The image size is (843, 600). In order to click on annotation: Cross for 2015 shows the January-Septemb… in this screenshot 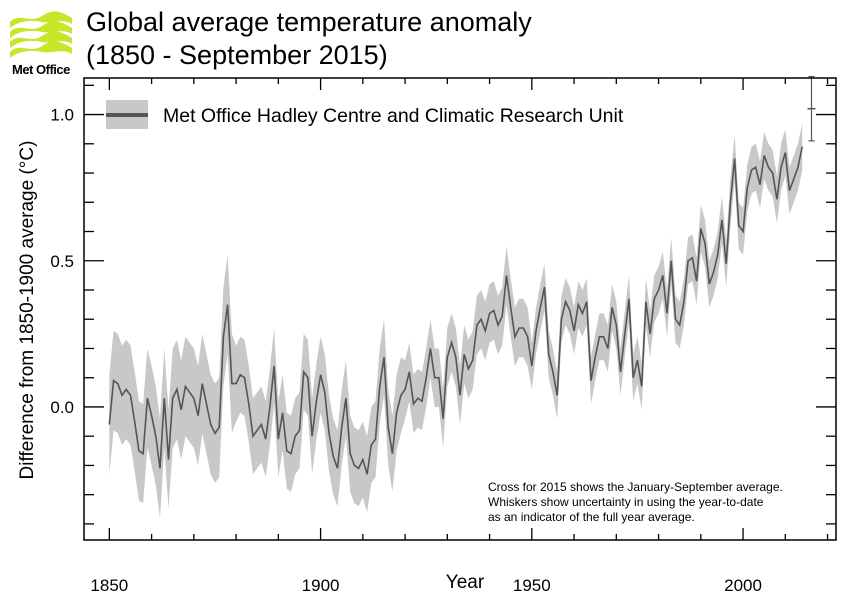, I will do `click(635, 502)`.